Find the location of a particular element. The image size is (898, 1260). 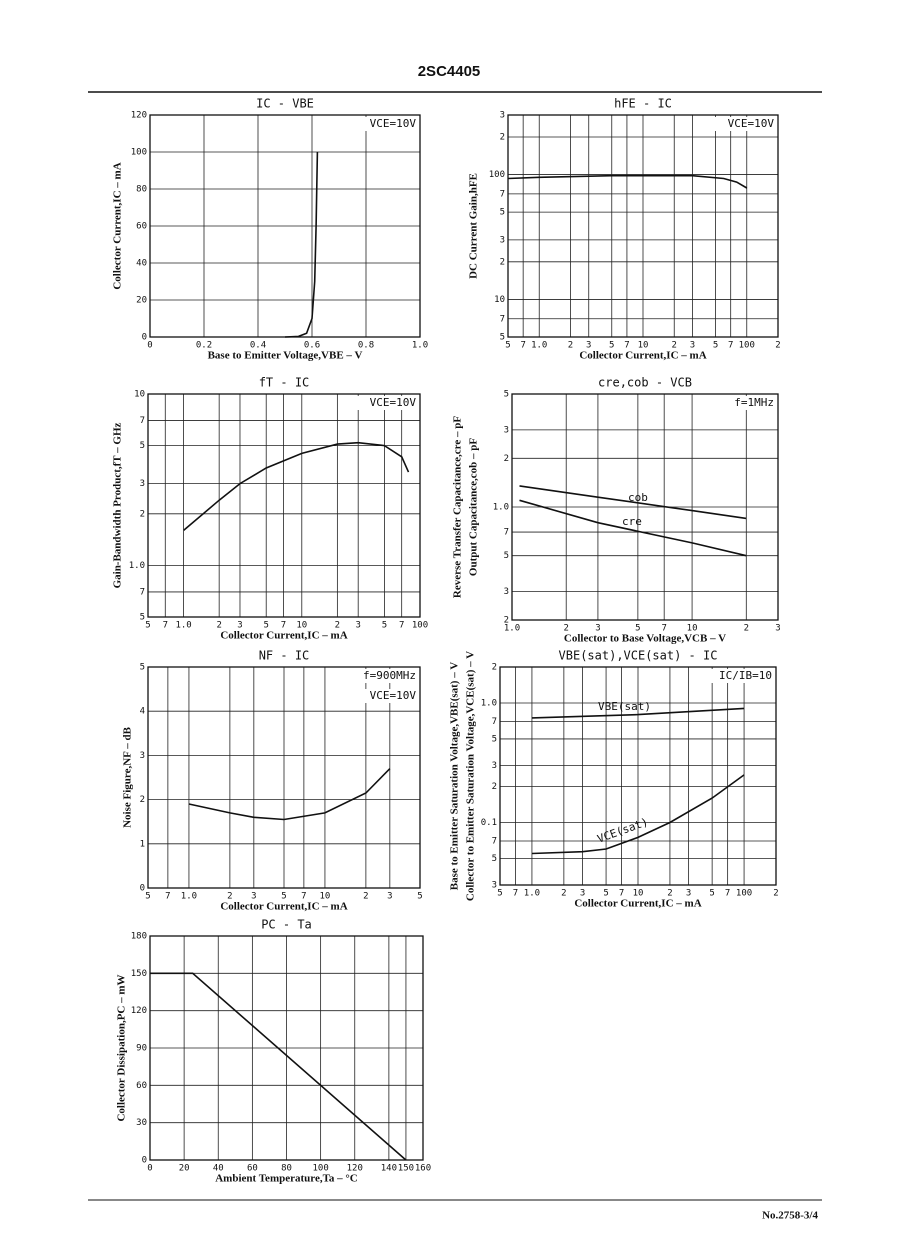

x-tick-label: 60 is located at coordinates (252, 1169).